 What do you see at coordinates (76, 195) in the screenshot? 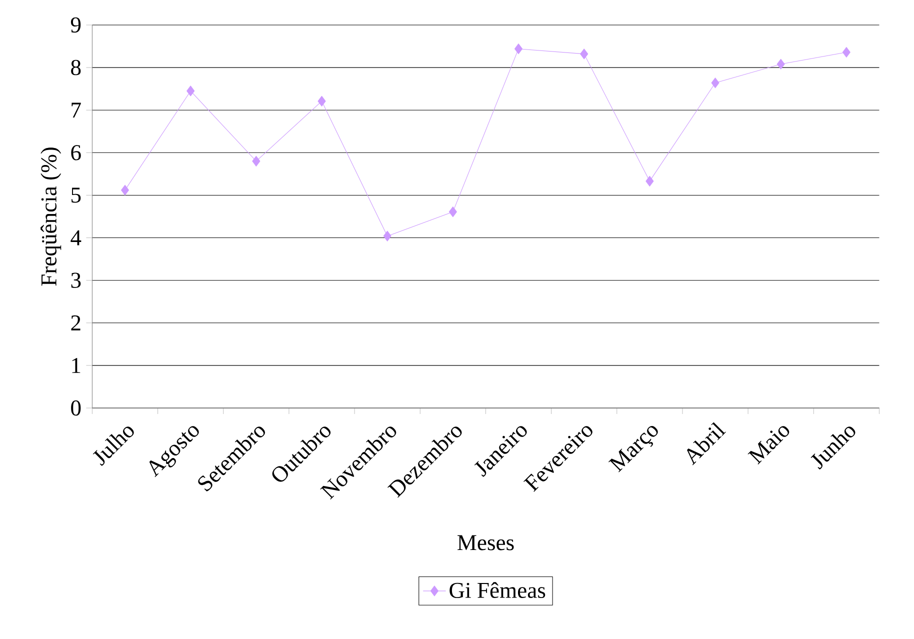
I see `y-tick-label: 5` at bounding box center [76, 195].